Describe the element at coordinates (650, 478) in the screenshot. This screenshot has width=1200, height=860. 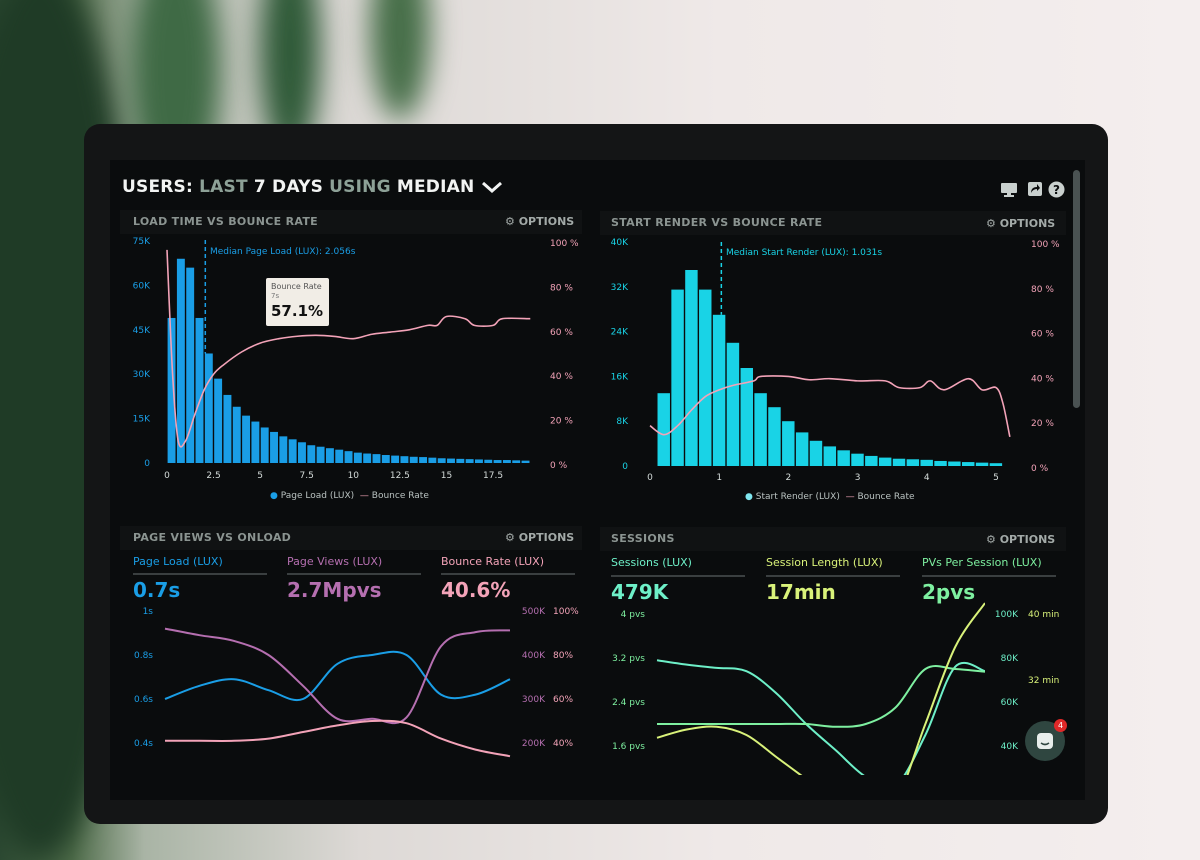
I see `x-tick-label: 0` at that location.